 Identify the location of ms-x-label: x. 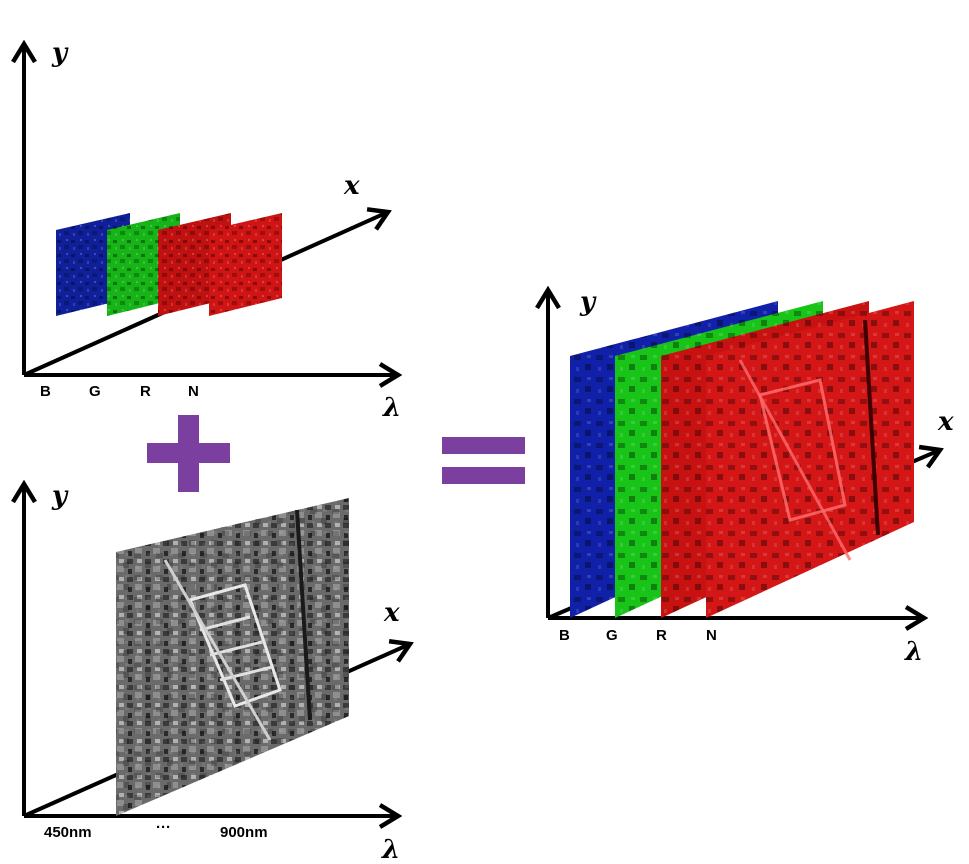
(351, 186).